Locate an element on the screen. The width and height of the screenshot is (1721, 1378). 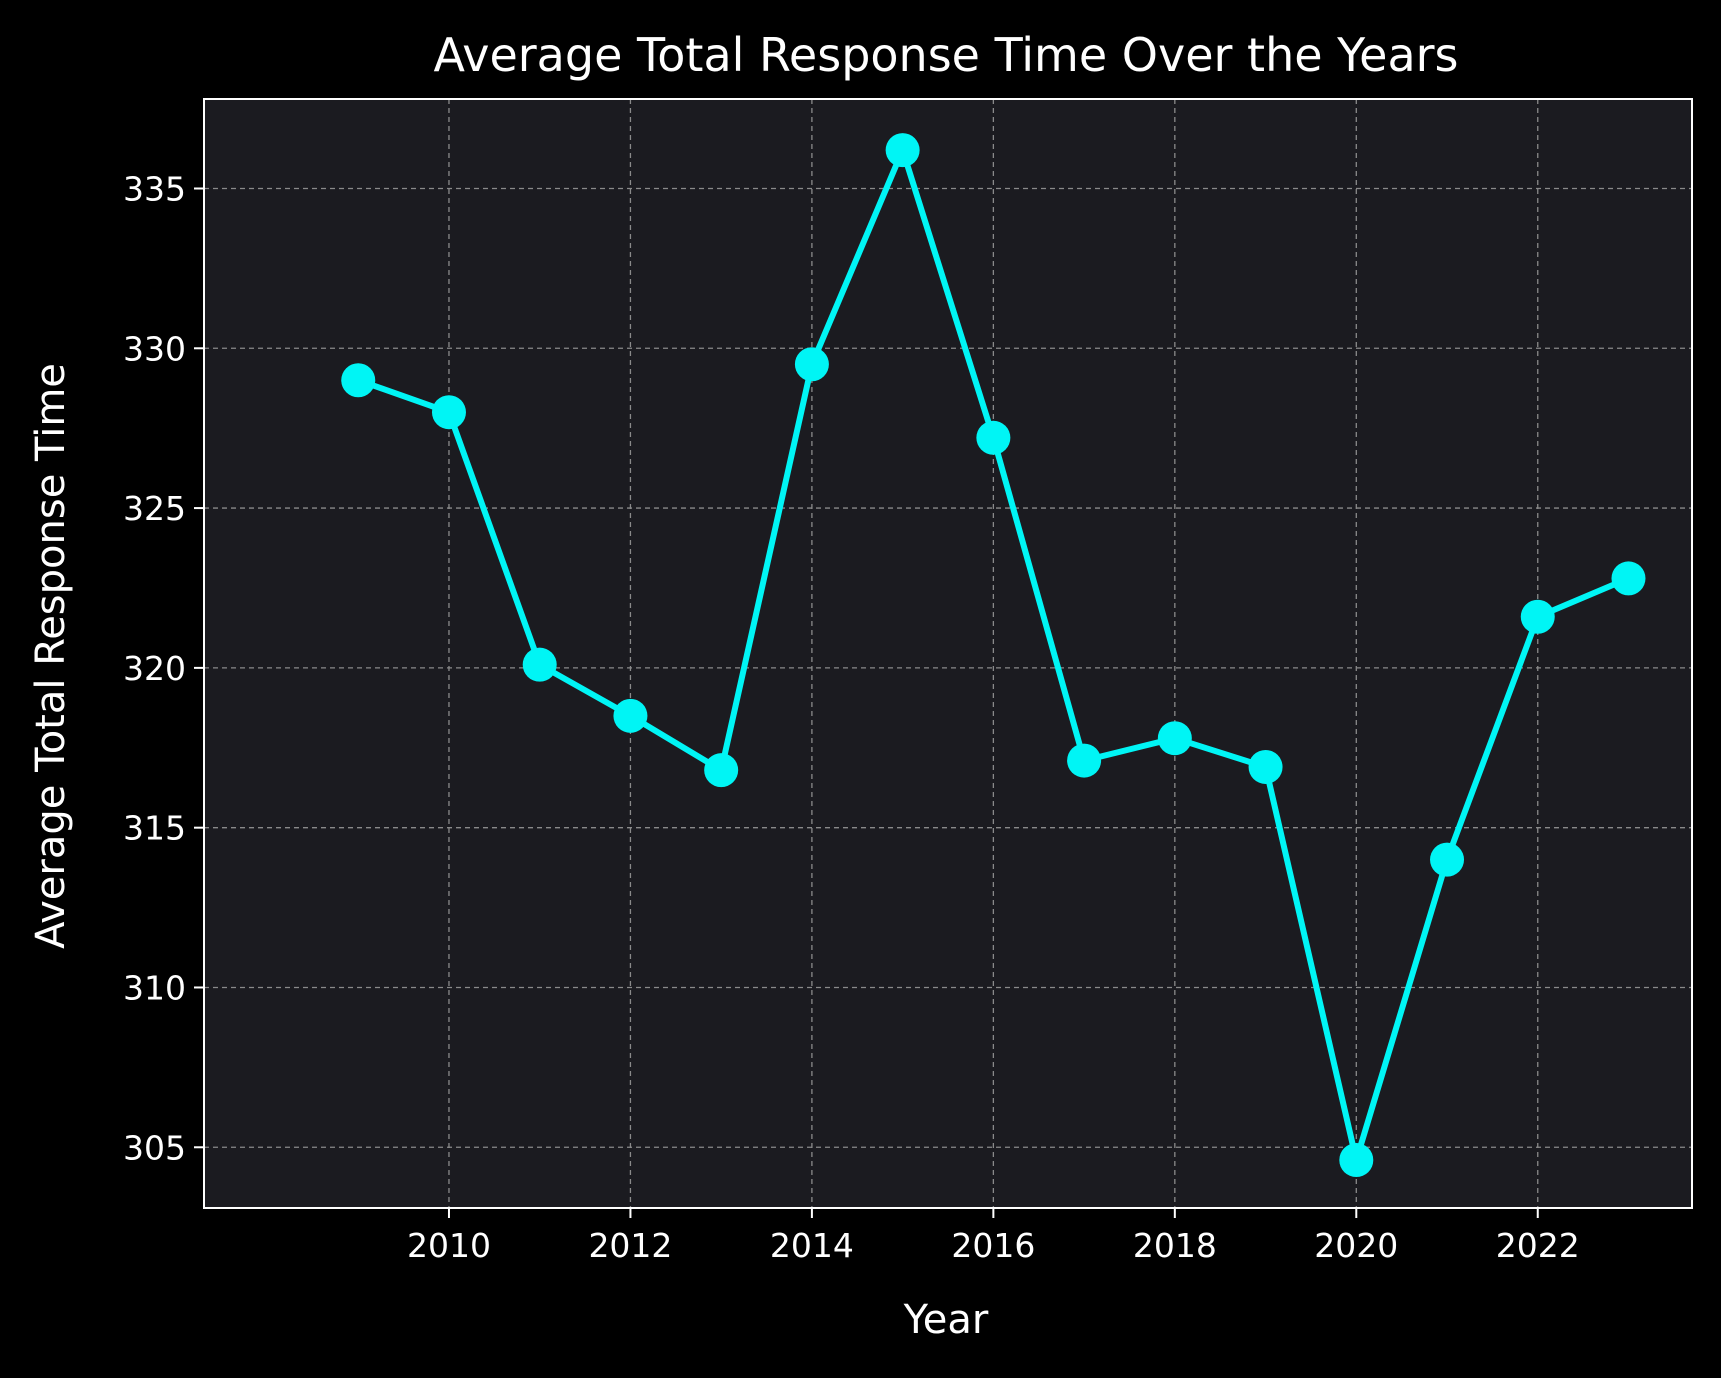
x-tick-label: 2022 is located at coordinates (1538, 1245).